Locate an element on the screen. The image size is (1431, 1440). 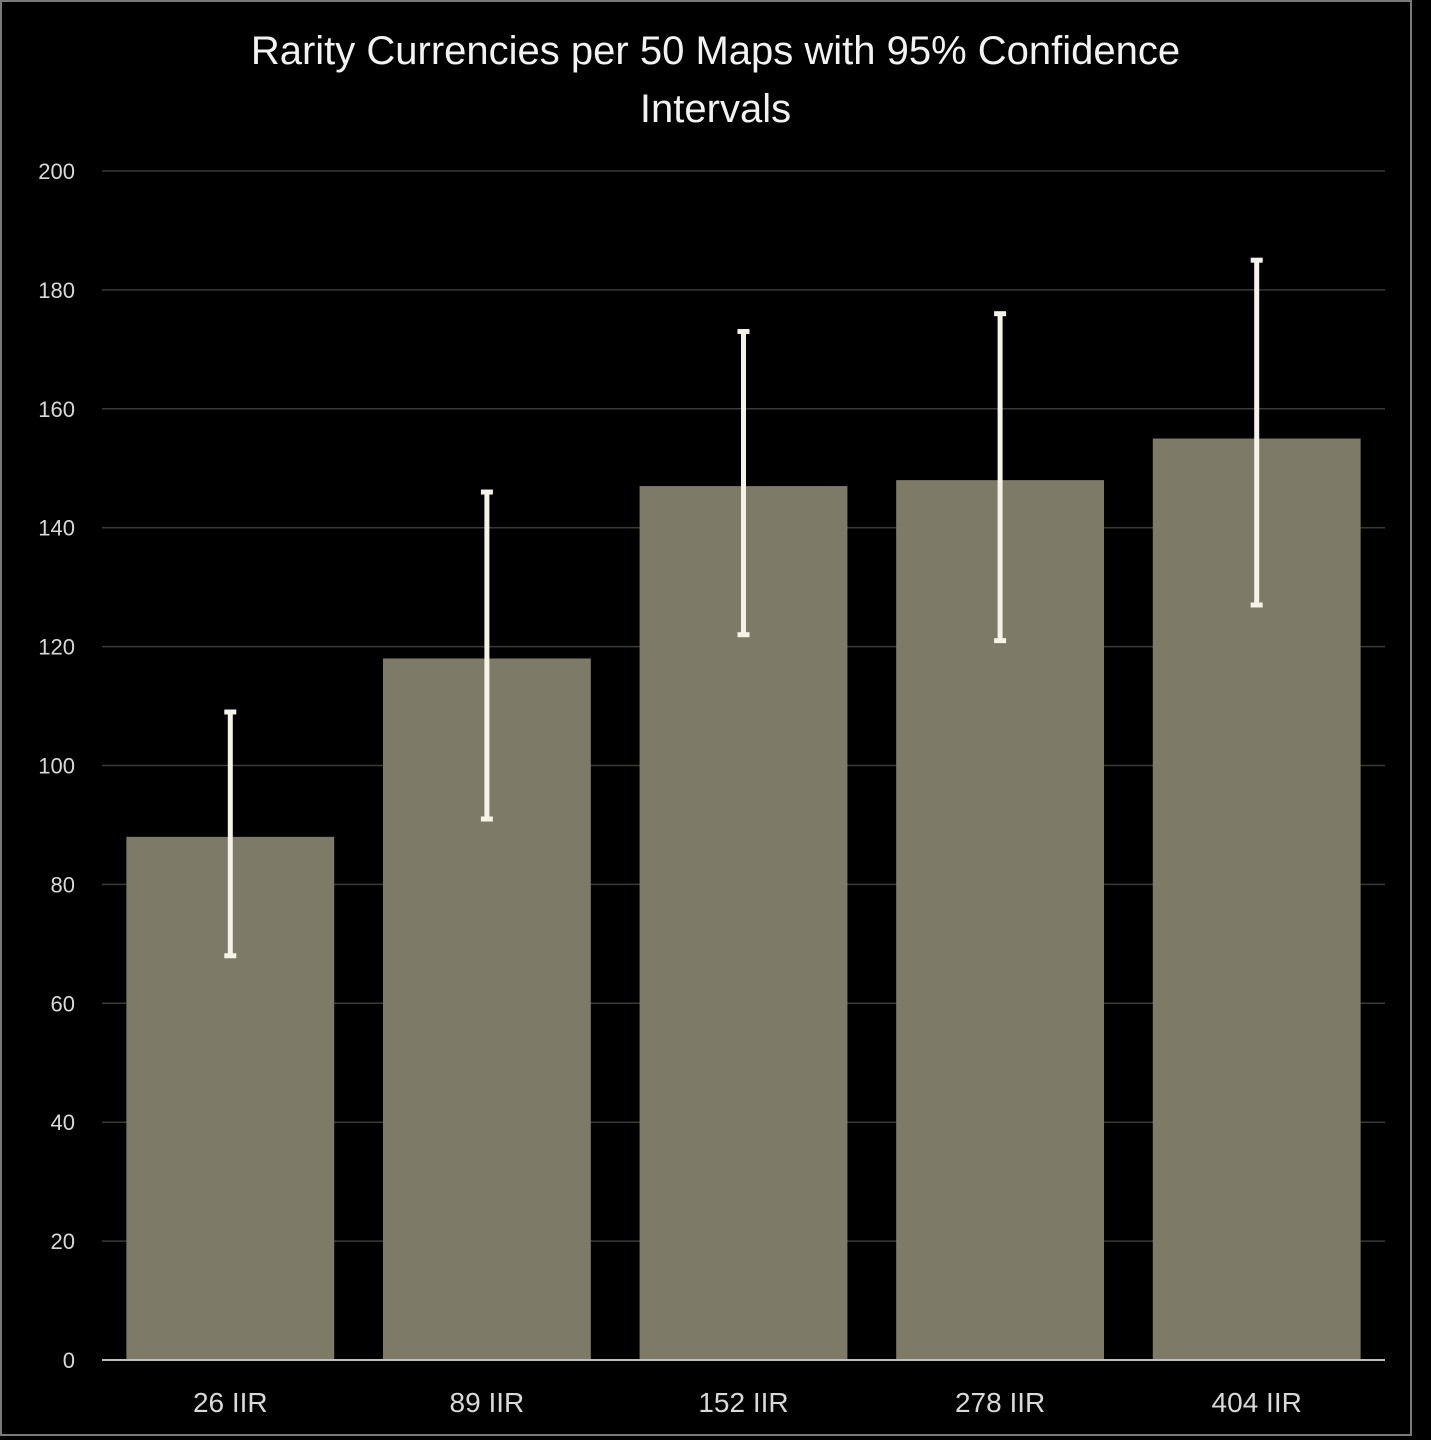
x-tick-label: 26 IIR is located at coordinates (230, 1402).